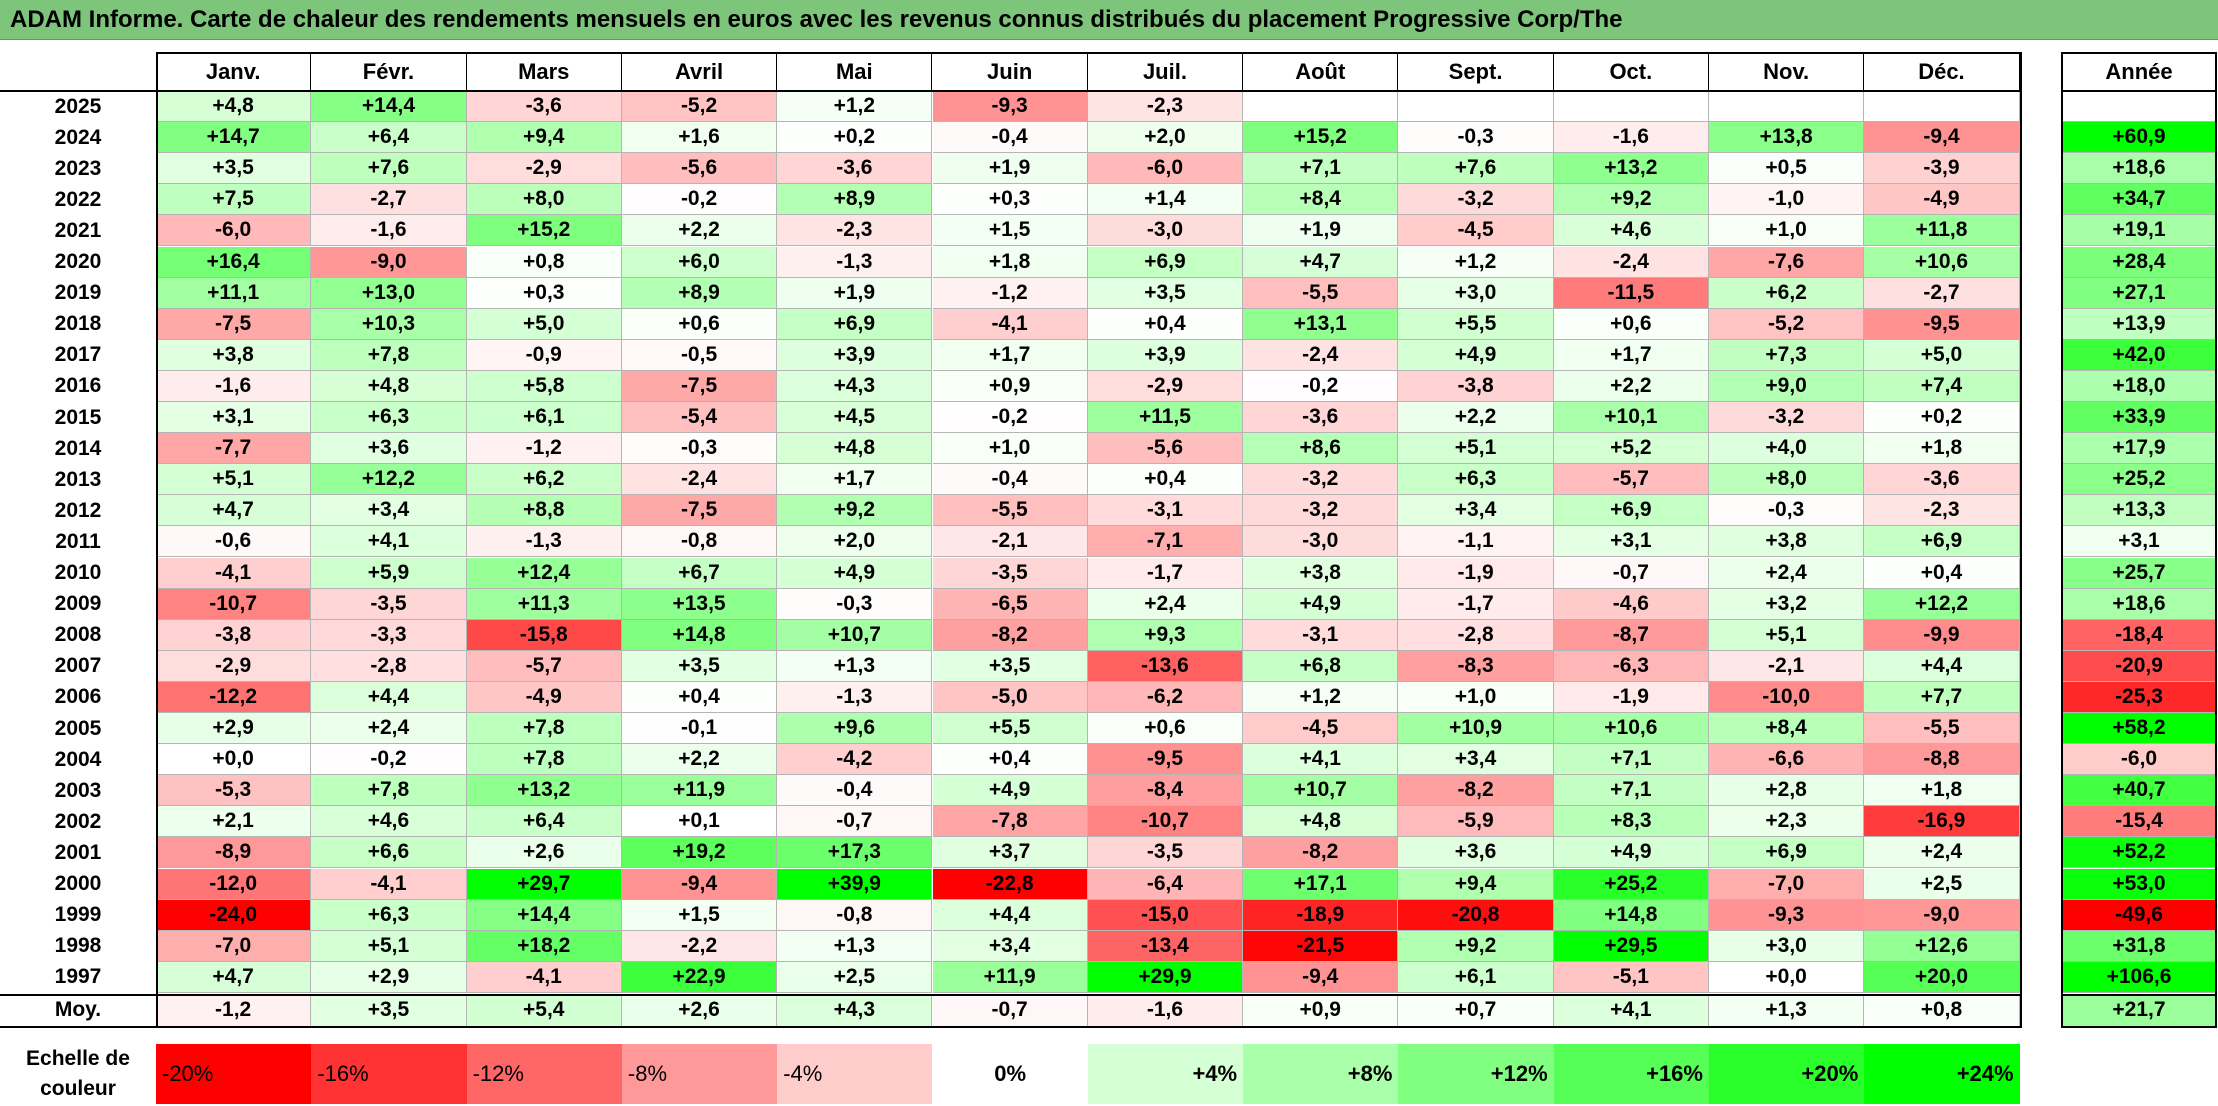 The height and width of the screenshot is (1106, 2218). What do you see at coordinates (1010, 604) in the screenshot?
I see `heatmap-cell: -6,5` at bounding box center [1010, 604].